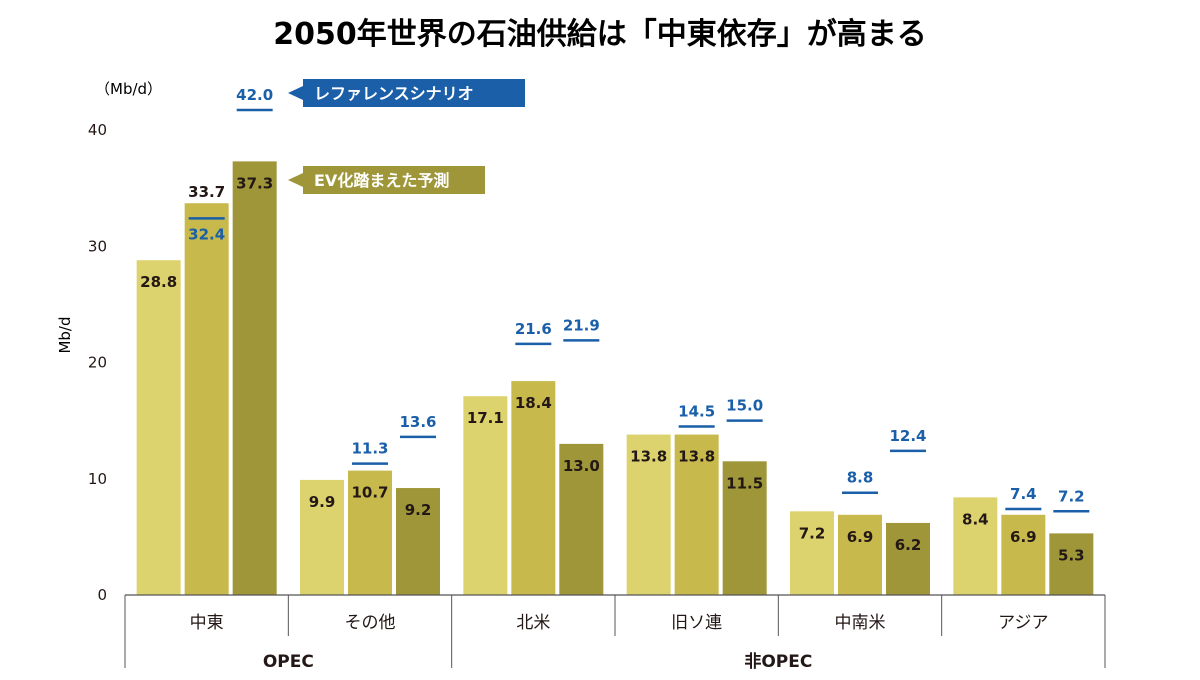 The height and width of the screenshot is (680, 1200). What do you see at coordinates (908, 558) in the screenshot?
I see `bar-中南米-2` at bounding box center [908, 558].